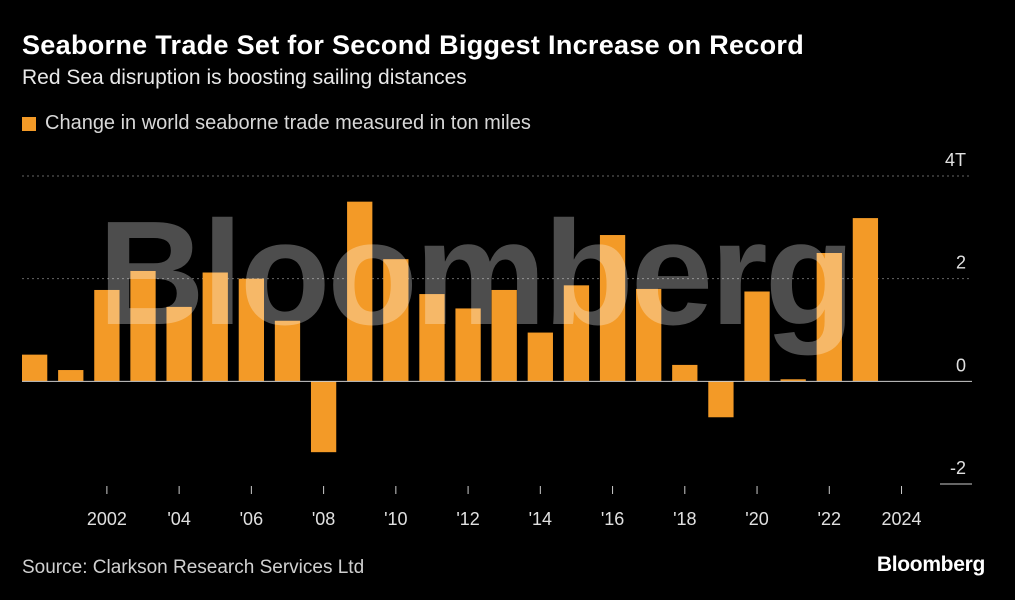  Describe the element at coordinates (961, 365) in the screenshot. I see `y-tick-label: 0` at that location.